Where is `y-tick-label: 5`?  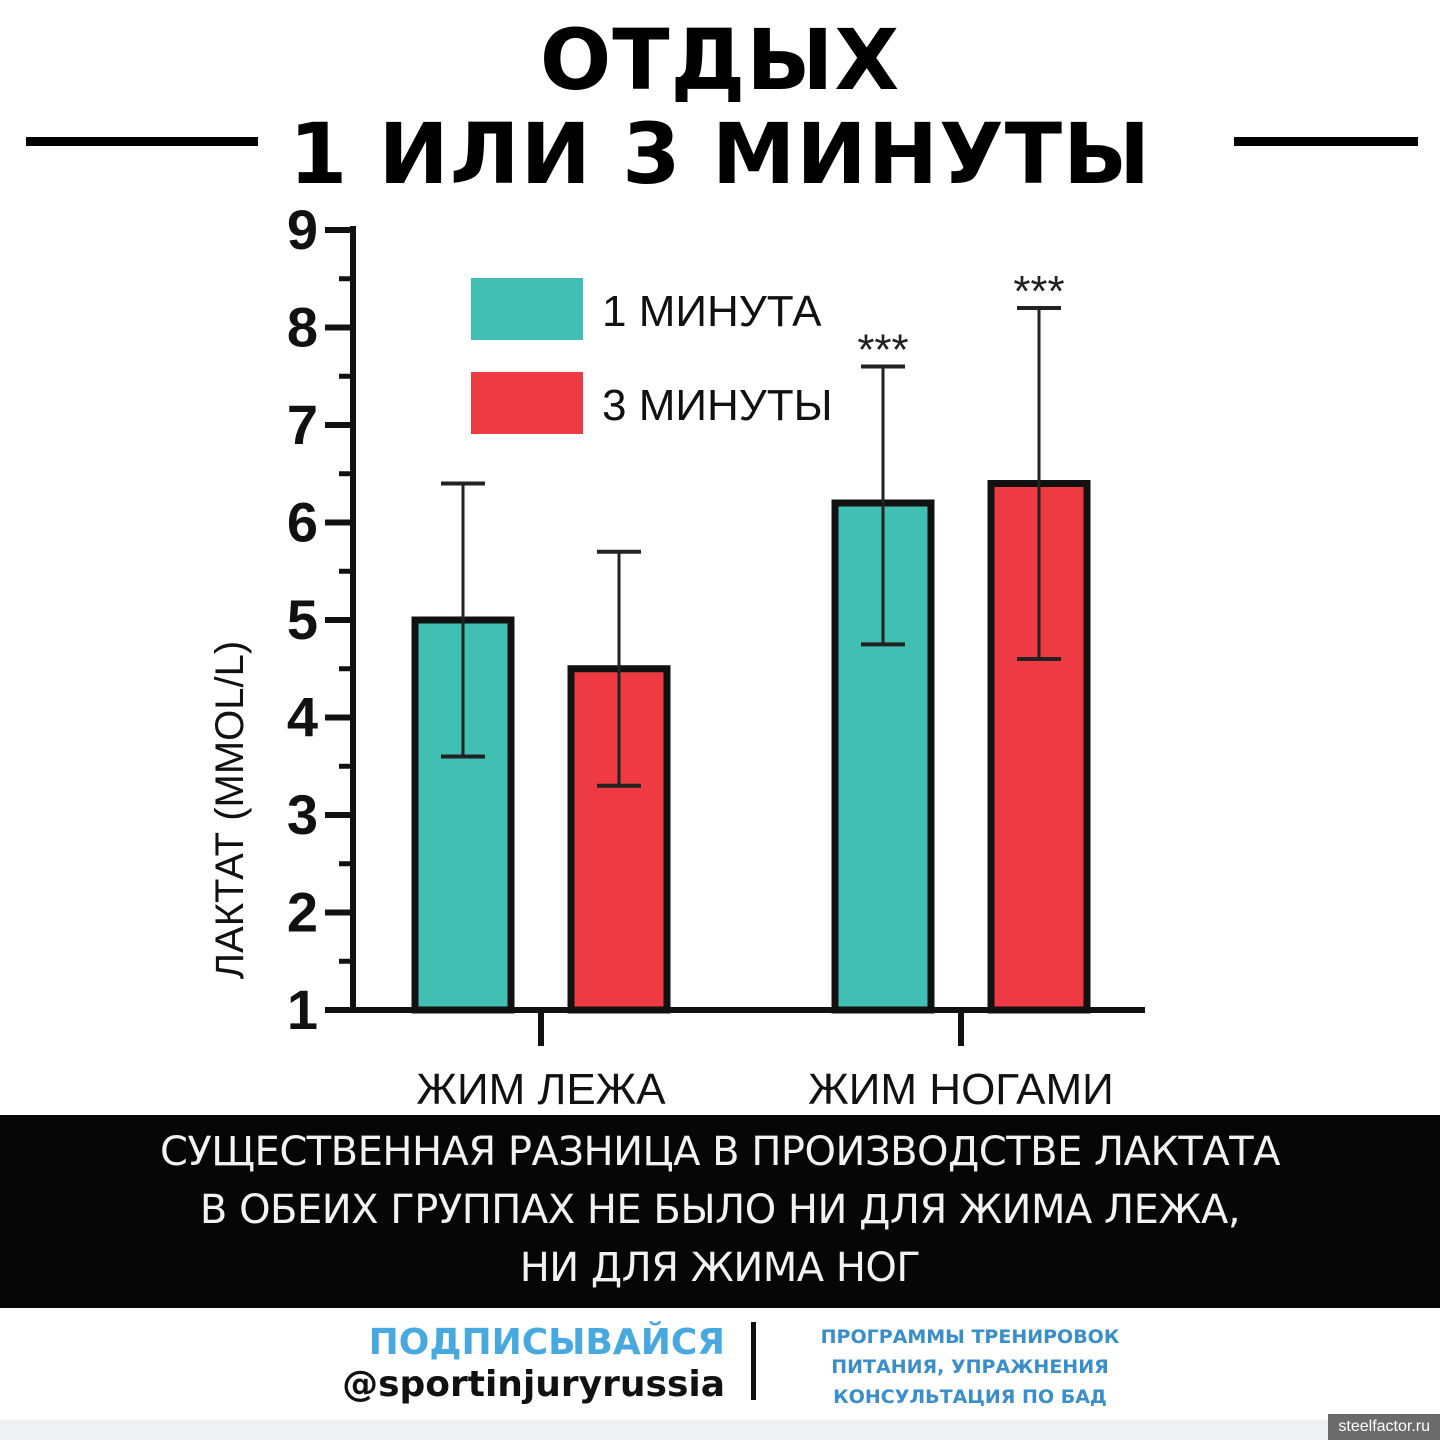
y-tick-label: 5 is located at coordinates (302, 619).